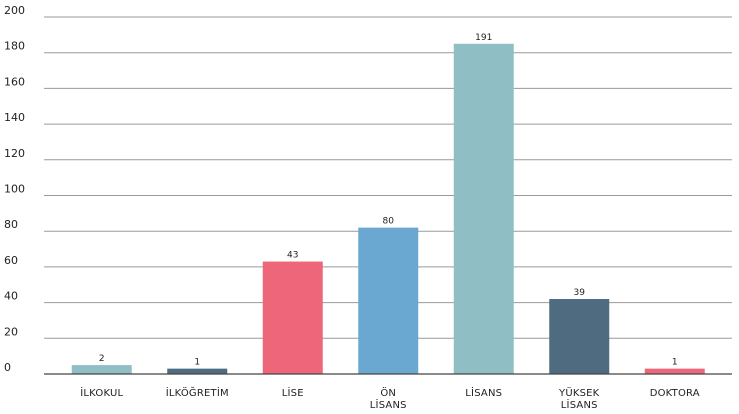 Image resolution: width=739 pixels, height=414 pixels. What do you see at coordinates (14, 153) in the screenshot?
I see `y-tick-label: 120` at bounding box center [14, 153].